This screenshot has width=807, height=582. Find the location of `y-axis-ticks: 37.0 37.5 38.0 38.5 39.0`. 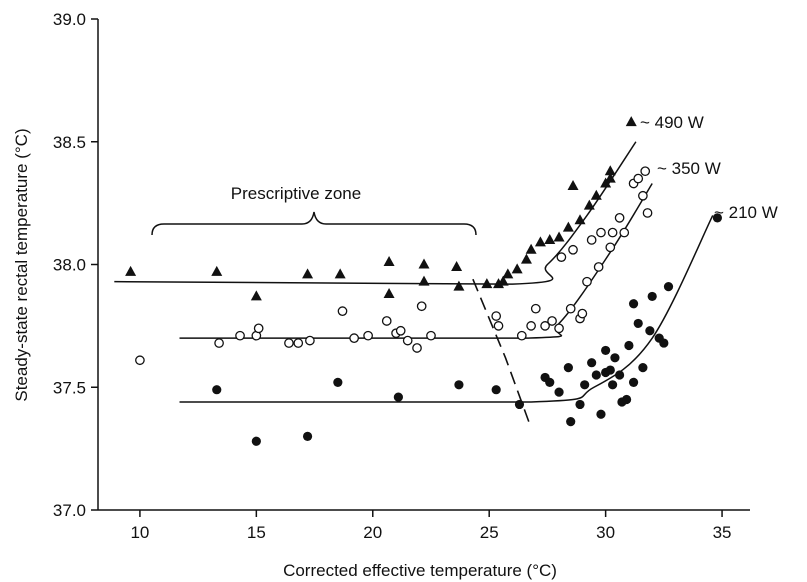

y-axis-ticks: 37.0 37.5 38.0 38.5 39.0 is located at coordinates (75, 265).